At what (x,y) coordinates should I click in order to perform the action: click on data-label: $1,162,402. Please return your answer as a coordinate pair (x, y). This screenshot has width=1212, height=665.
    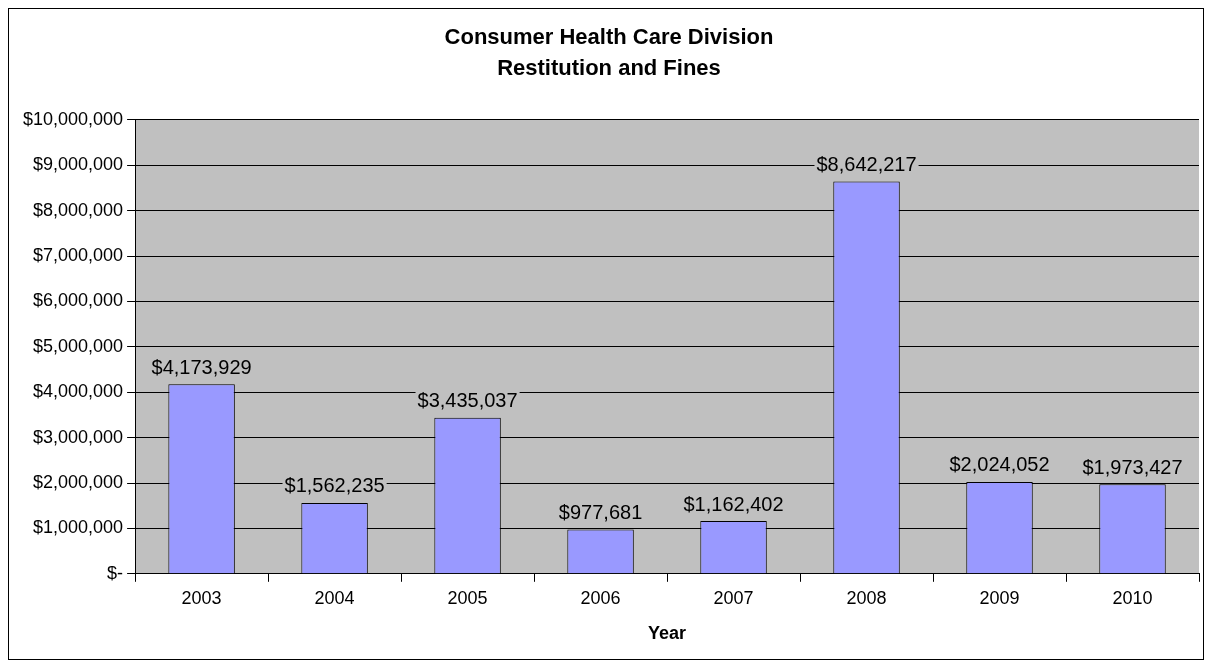
    Looking at the image, I should click on (733, 503).